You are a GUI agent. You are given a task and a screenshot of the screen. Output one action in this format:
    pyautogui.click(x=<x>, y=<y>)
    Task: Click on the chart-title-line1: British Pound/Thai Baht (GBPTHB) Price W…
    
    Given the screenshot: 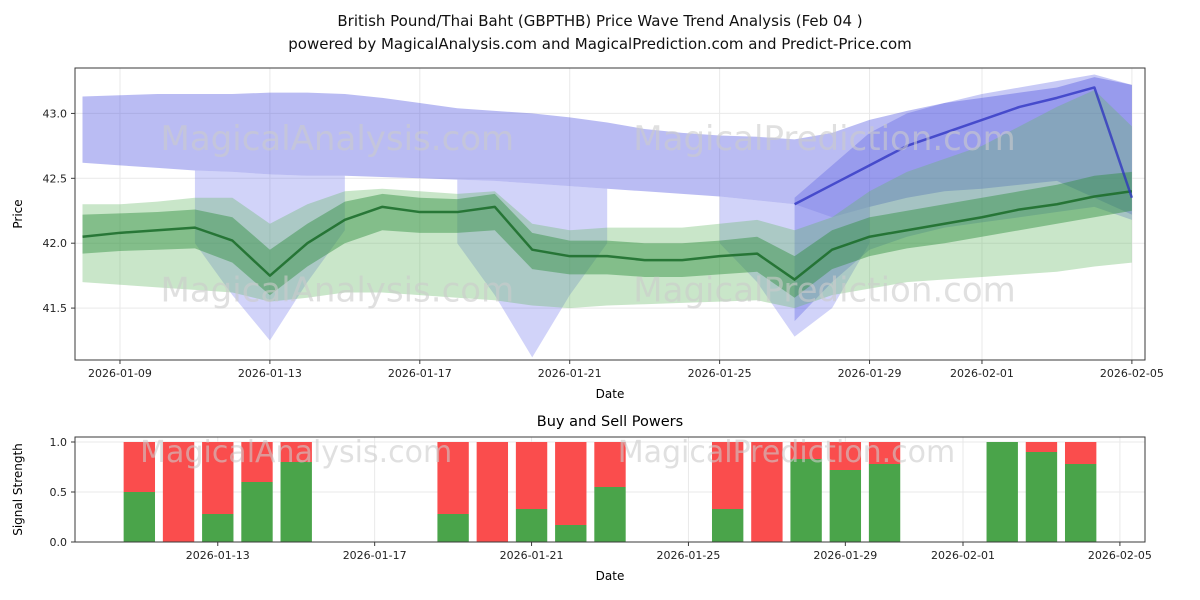 What is the action you would take?
    pyautogui.click(x=600, y=21)
    